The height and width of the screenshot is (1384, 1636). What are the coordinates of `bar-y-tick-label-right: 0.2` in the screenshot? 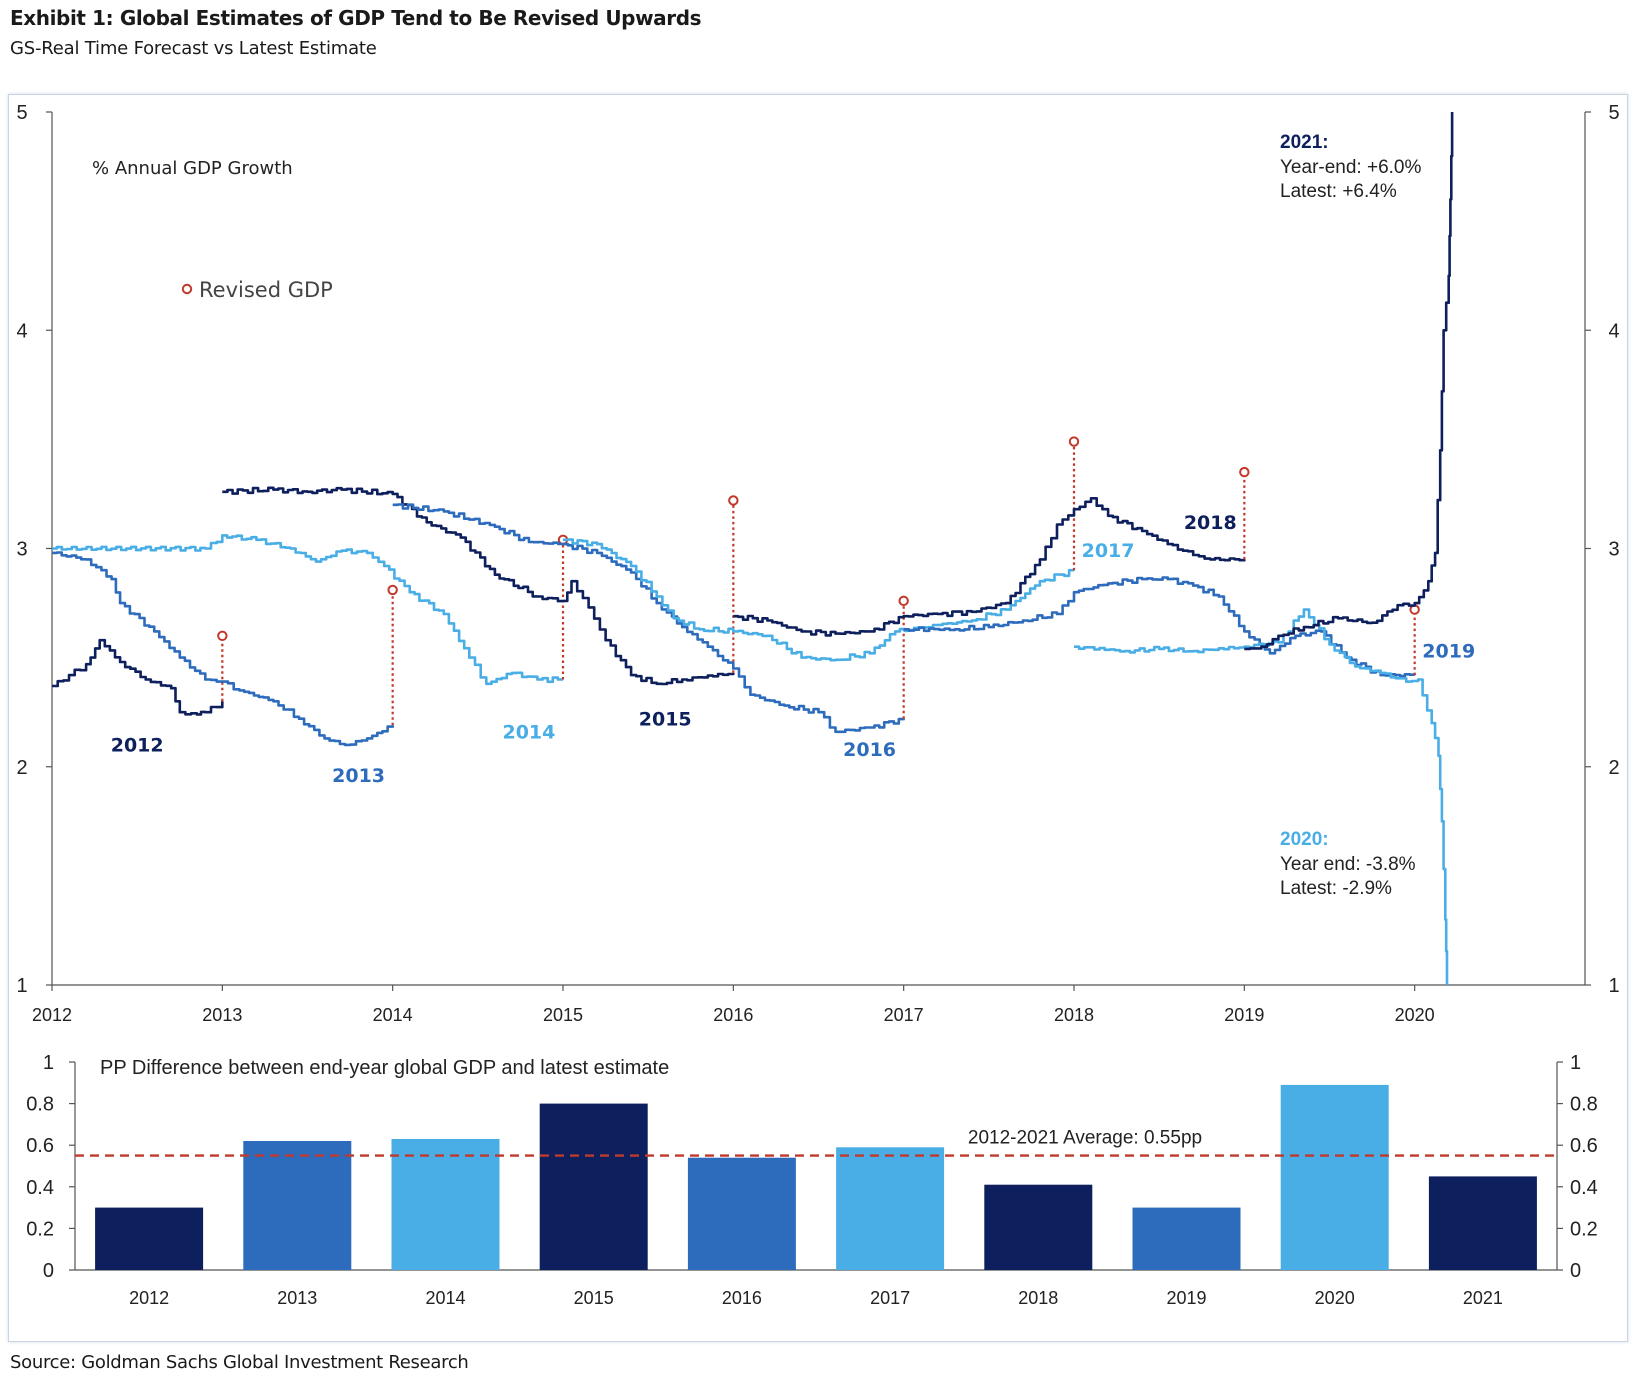 It's located at (1584, 1229).